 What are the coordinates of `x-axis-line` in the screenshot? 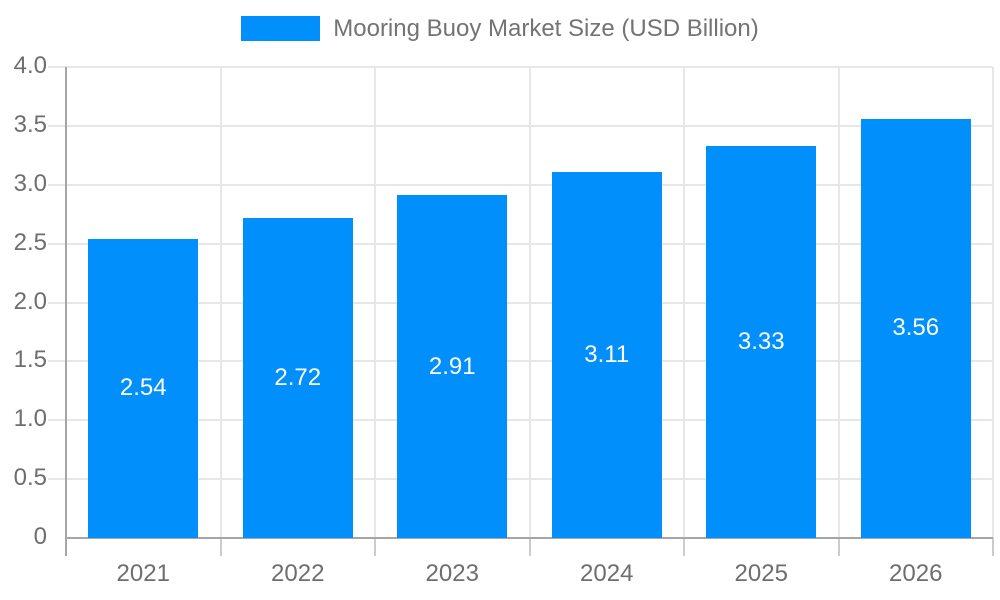 It's located at (529, 538).